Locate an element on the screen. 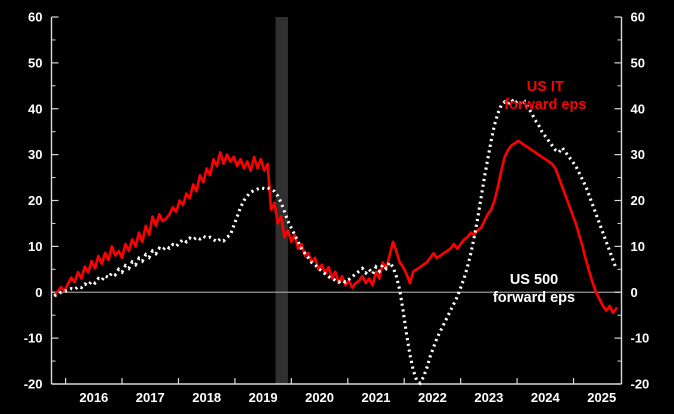  y-axis-label-right: 50 is located at coordinates (638, 62).